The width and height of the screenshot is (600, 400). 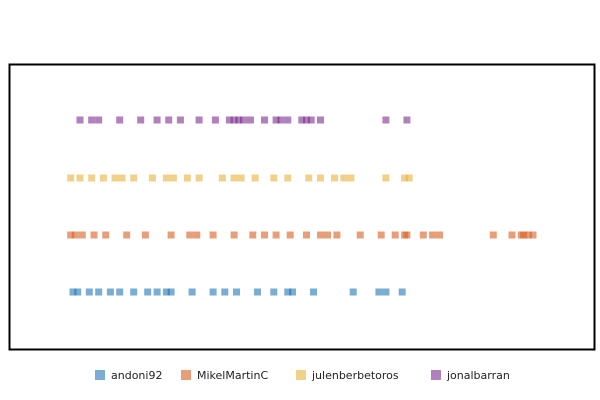 I want to click on legend-item-andoni92: andoni92, so click(x=128, y=375).